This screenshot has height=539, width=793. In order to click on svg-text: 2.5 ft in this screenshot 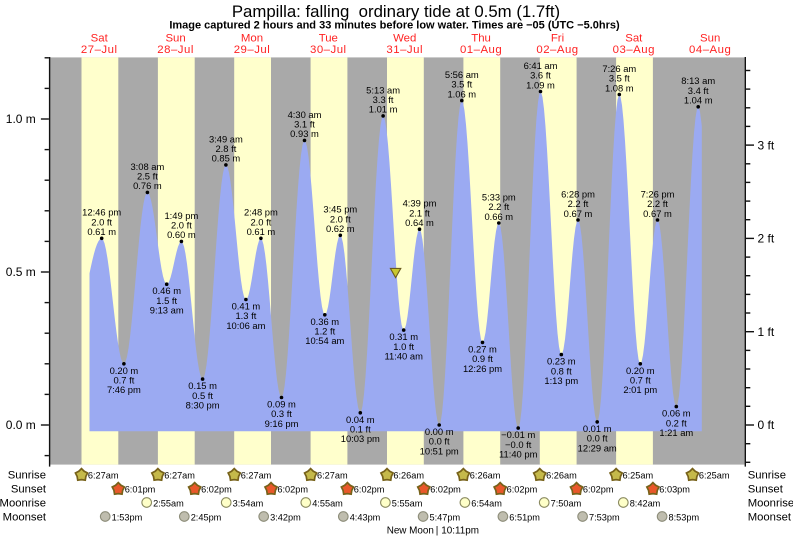, I will do `click(147, 176)`.